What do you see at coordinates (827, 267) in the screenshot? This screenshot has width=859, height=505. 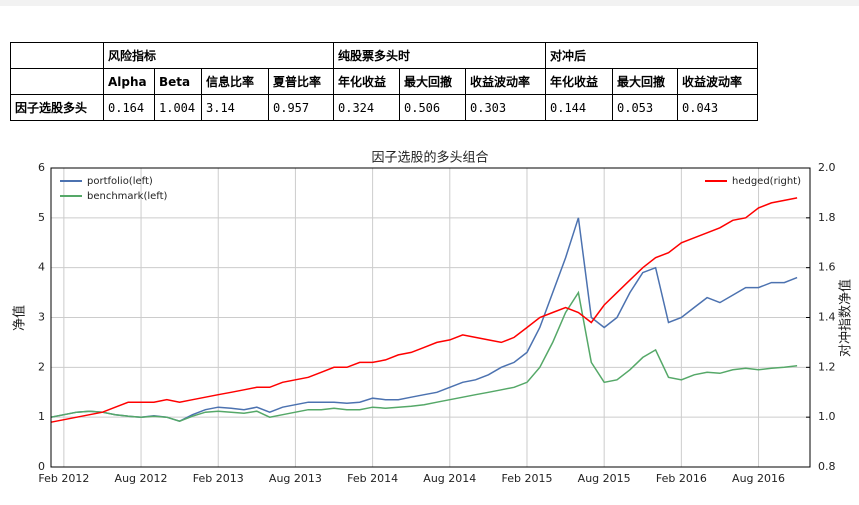 I see `y2-tick-label: 1.6` at bounding box center [827, 267].